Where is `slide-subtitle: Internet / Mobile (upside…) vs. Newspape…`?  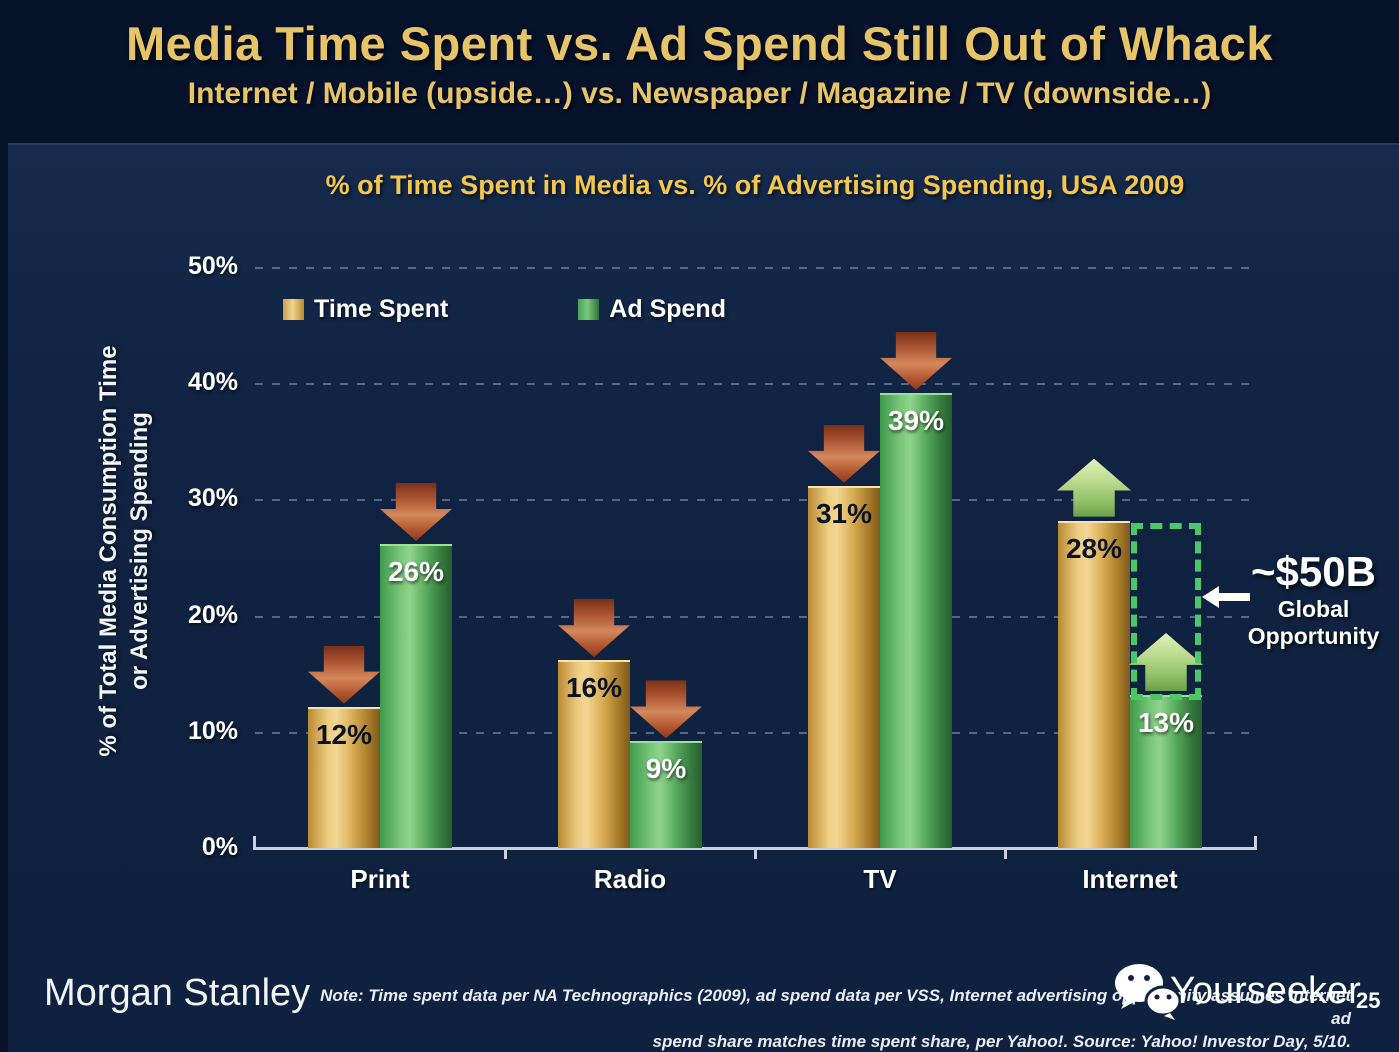 slide-subtitle: Internet / Mobile (upside…) vs. Newspape… is located at coordinates (699, 93).